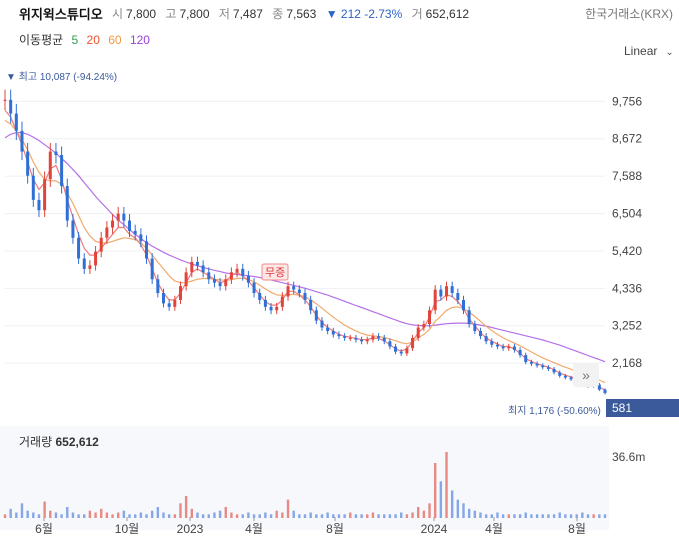  I want to click on y-tick-label: 6,504, so click(627, 214).